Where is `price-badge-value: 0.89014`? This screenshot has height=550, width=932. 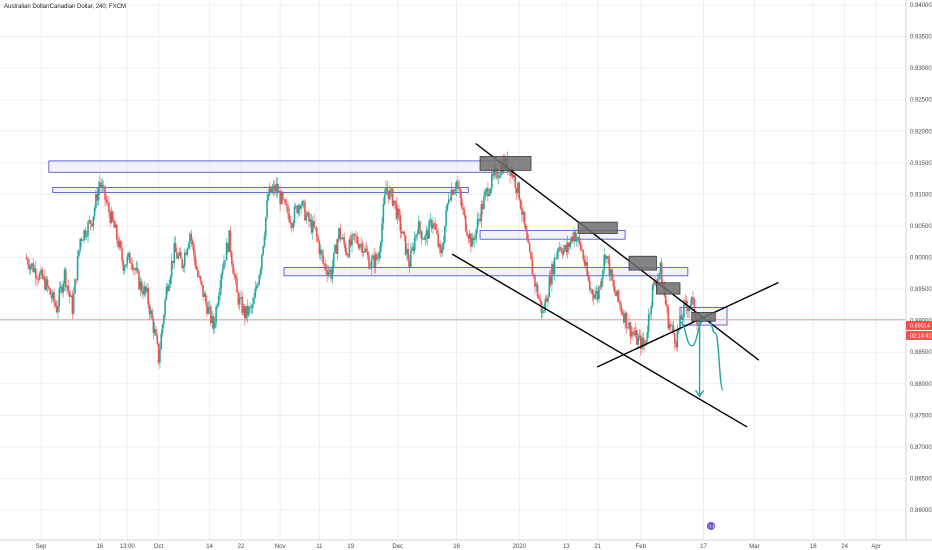 price-badge-value: 0.89014 is located at coordinates (920, 327).